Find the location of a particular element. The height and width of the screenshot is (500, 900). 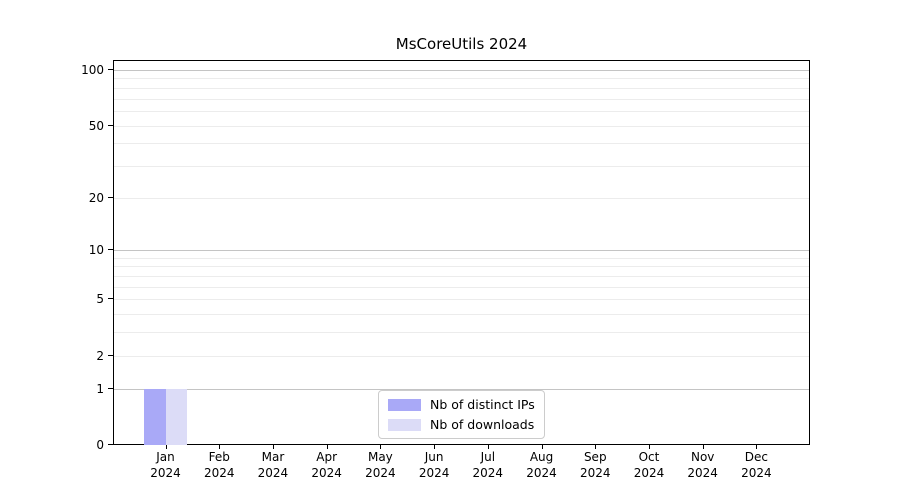

y-tick-label: 0 is located at coordinates (100, 445).